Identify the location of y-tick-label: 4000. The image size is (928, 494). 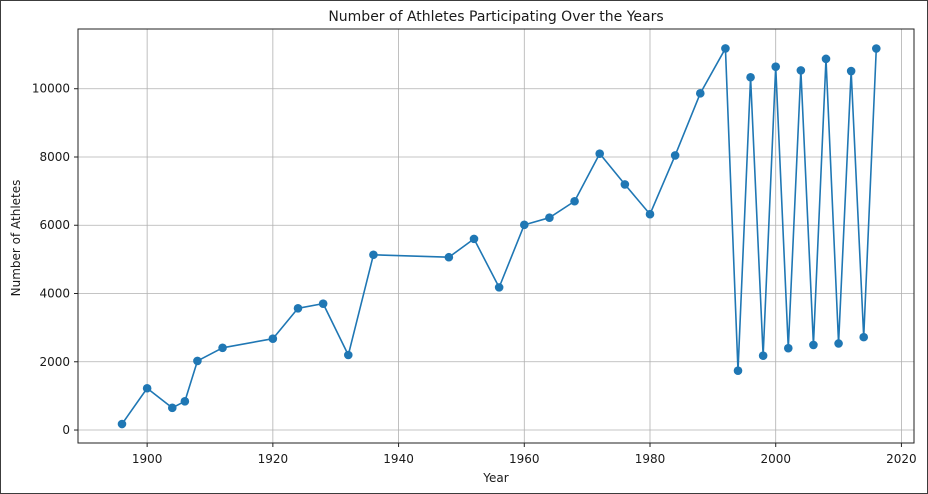
(54, 294).